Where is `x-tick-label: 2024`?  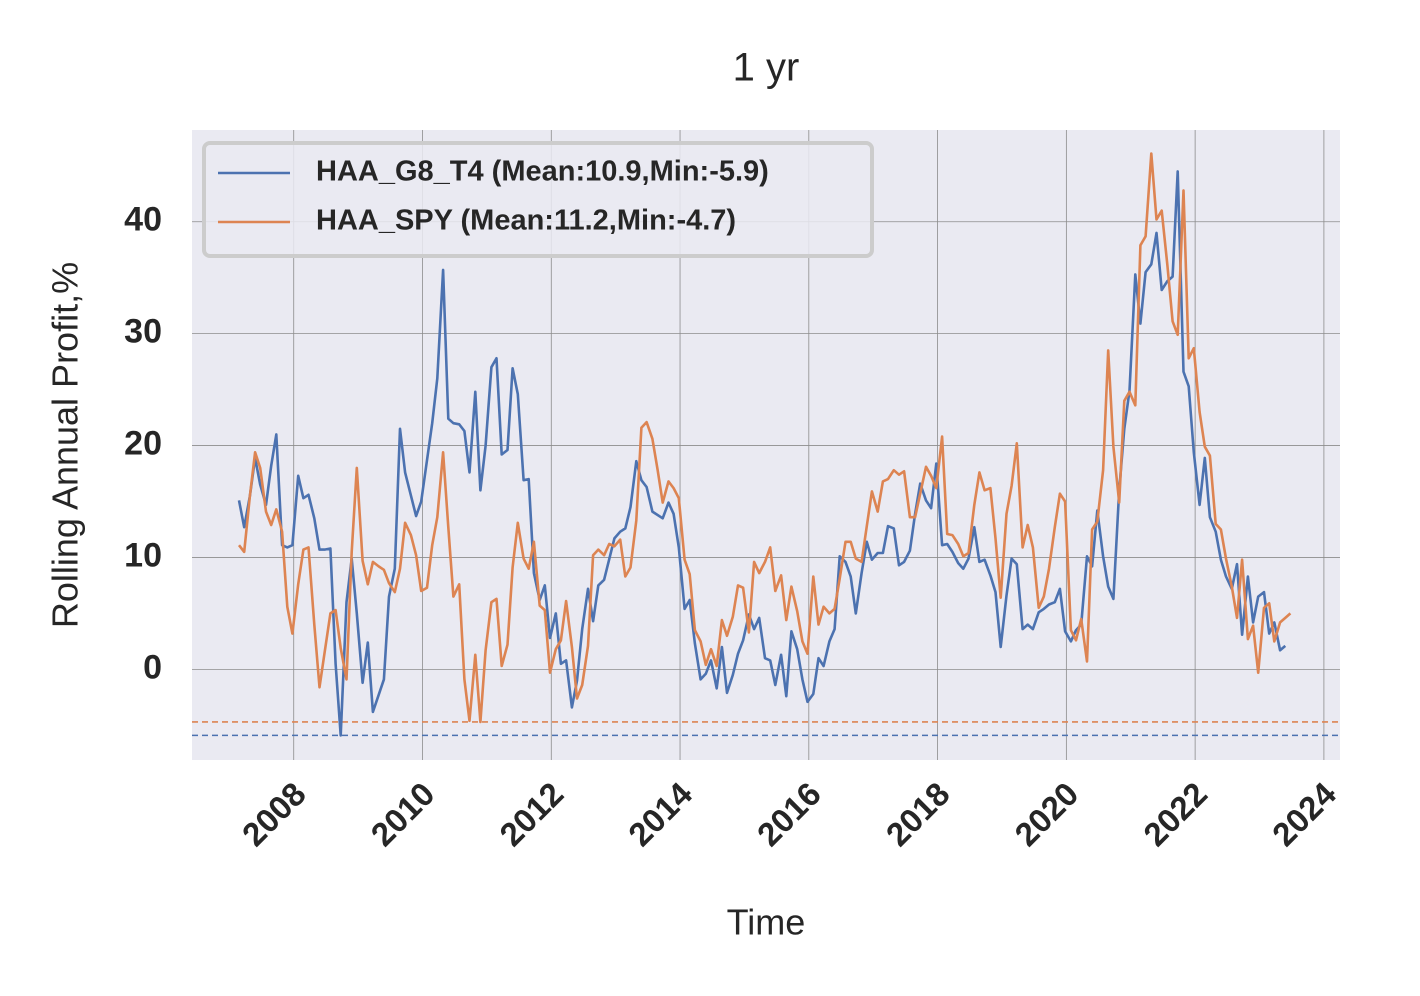
x-tick-label: 2024 is located at coordinates (1304, 814).